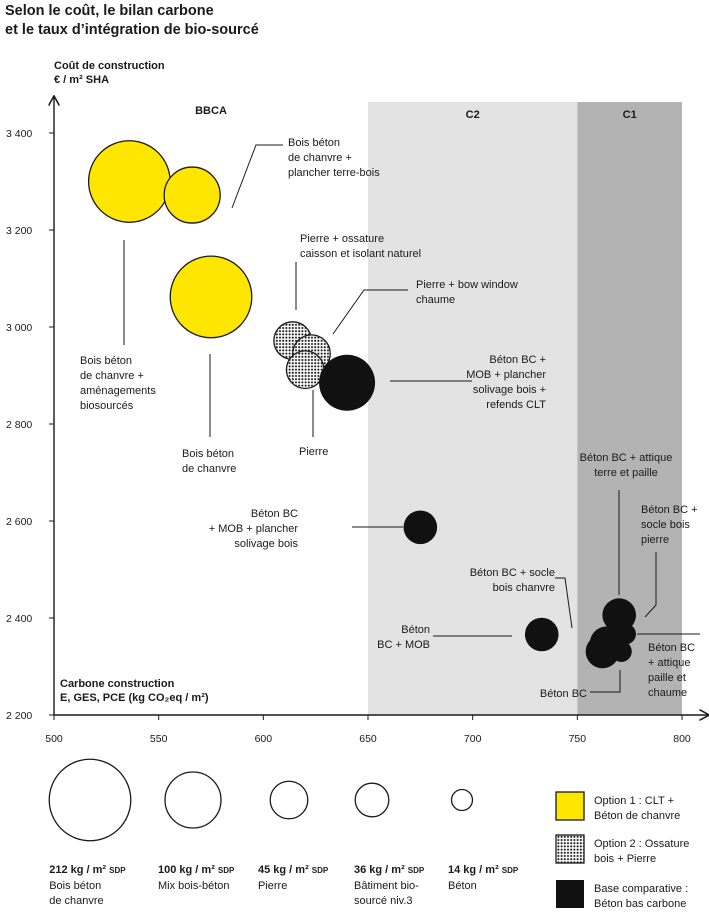  I want to click on point-label: de chanvre, so click(209, 469).